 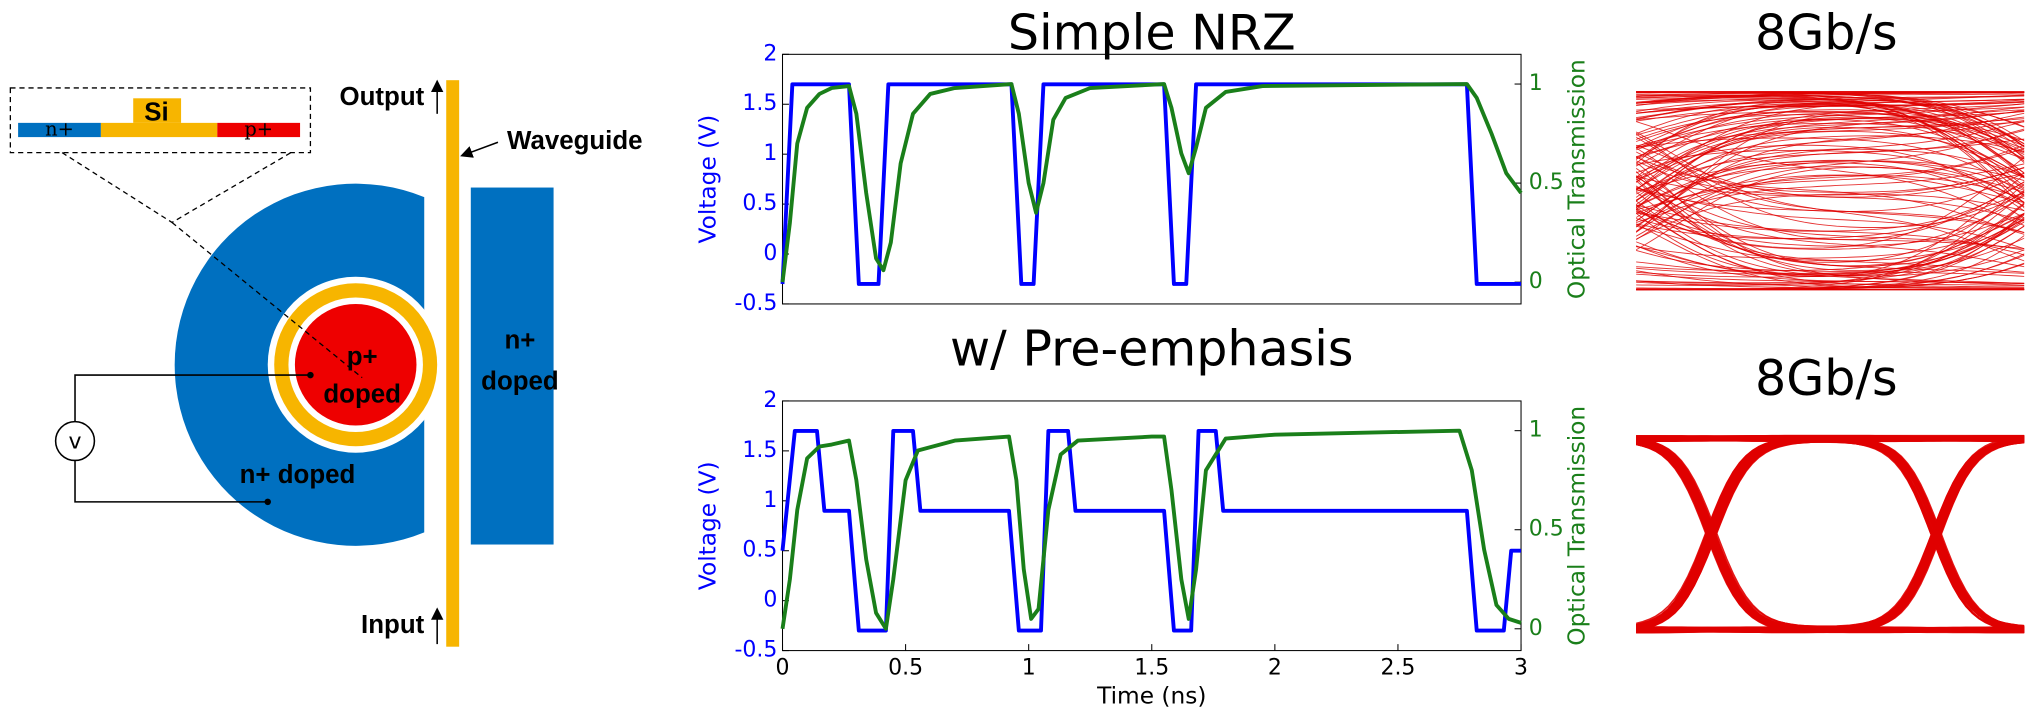 What do you see at coordinates (1536, 430) in the screenshot?
I see `y2-tick-label: 1` at bounding box center [1536, 430].